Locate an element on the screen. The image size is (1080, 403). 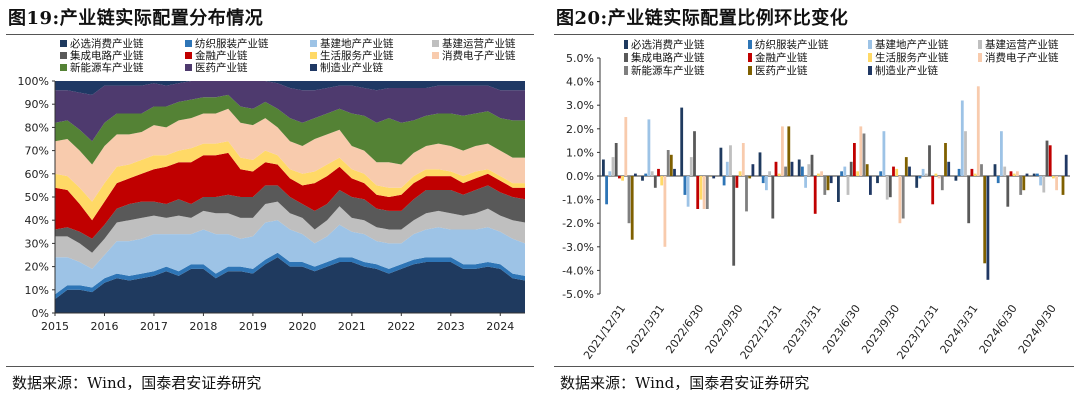
x-tick-label: 2024 is located at coordinates (500, 326).